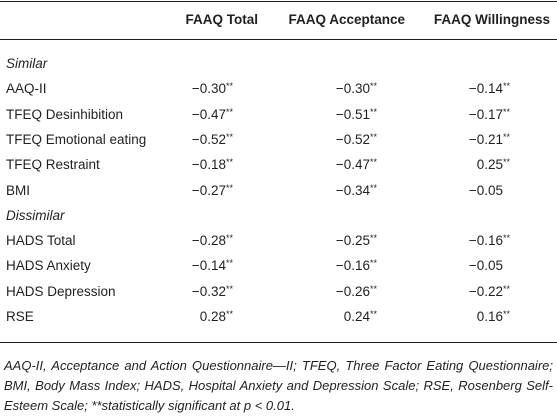  What do you see at coordinates (485, 139) in the screenshot?
I see `cell-value: −0.21` at bounding box center [485, 139].